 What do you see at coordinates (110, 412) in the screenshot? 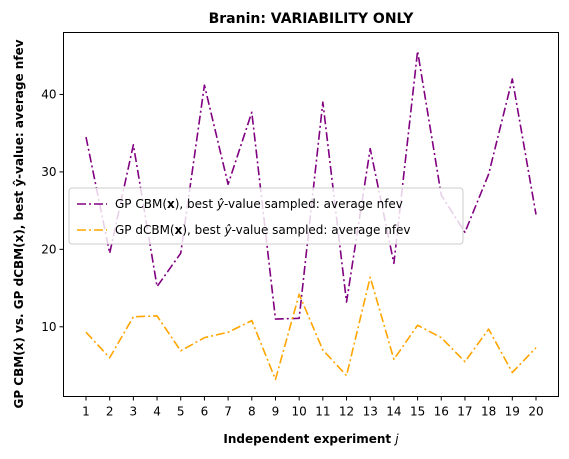
I see `x-tick-label: 2` at bounding box center [110, 412].